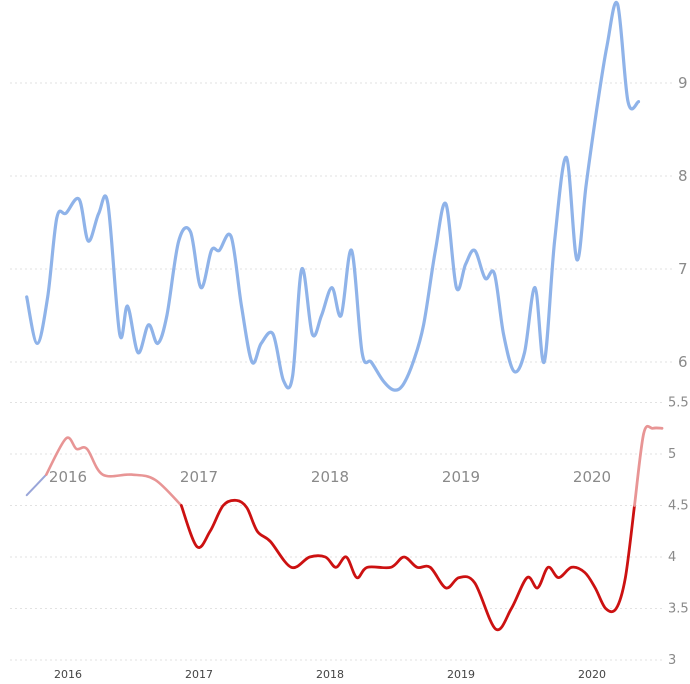 Image resolution: width=690 pixels, height=684 pixels. I want to click on bottom-y-tick-4.5: 4.5, so click(678, 506).